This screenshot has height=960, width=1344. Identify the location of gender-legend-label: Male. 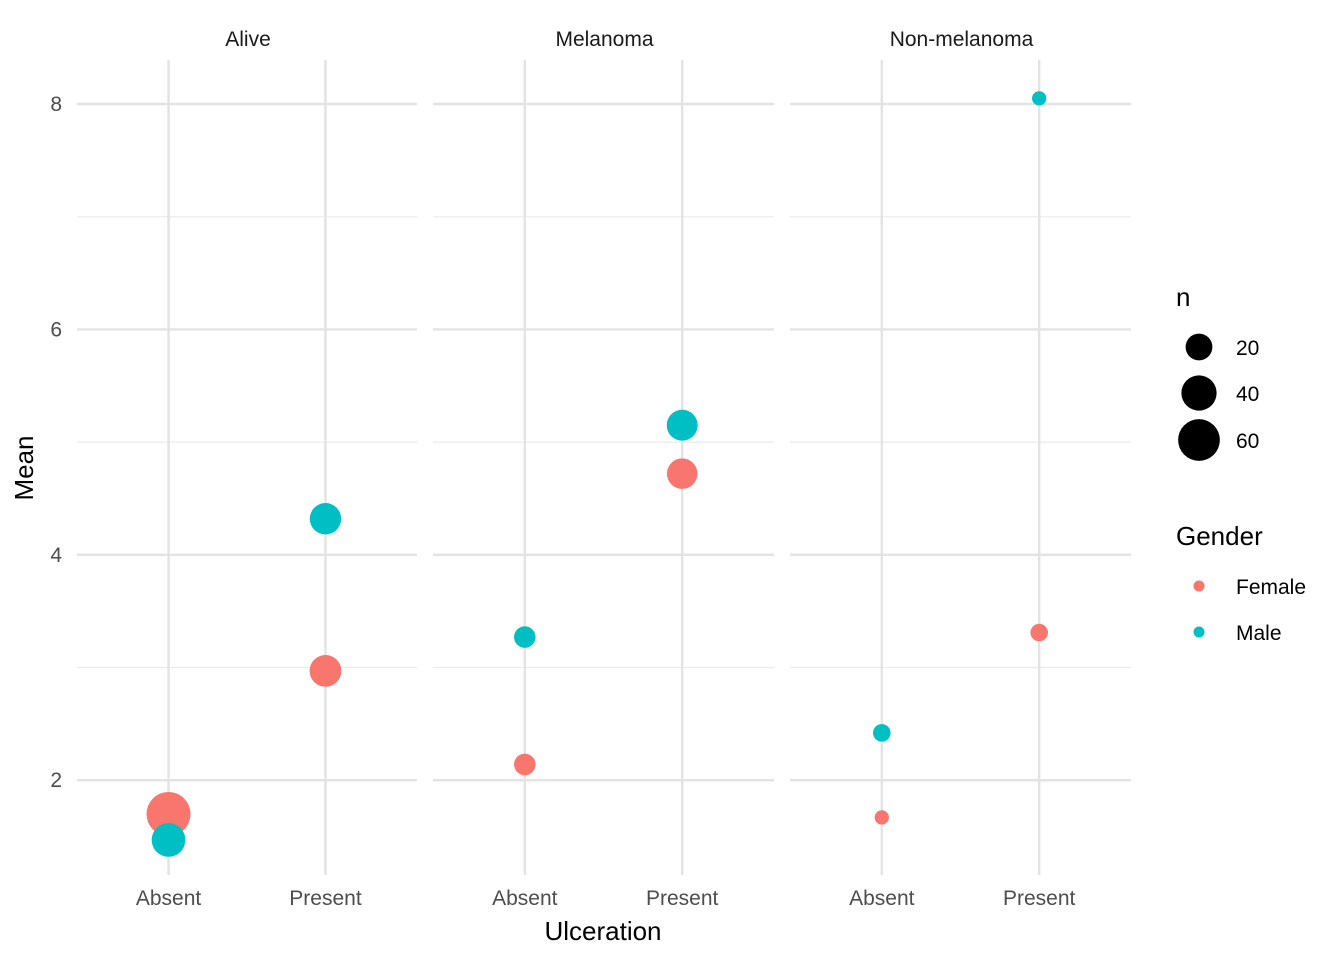
(1259, 633).